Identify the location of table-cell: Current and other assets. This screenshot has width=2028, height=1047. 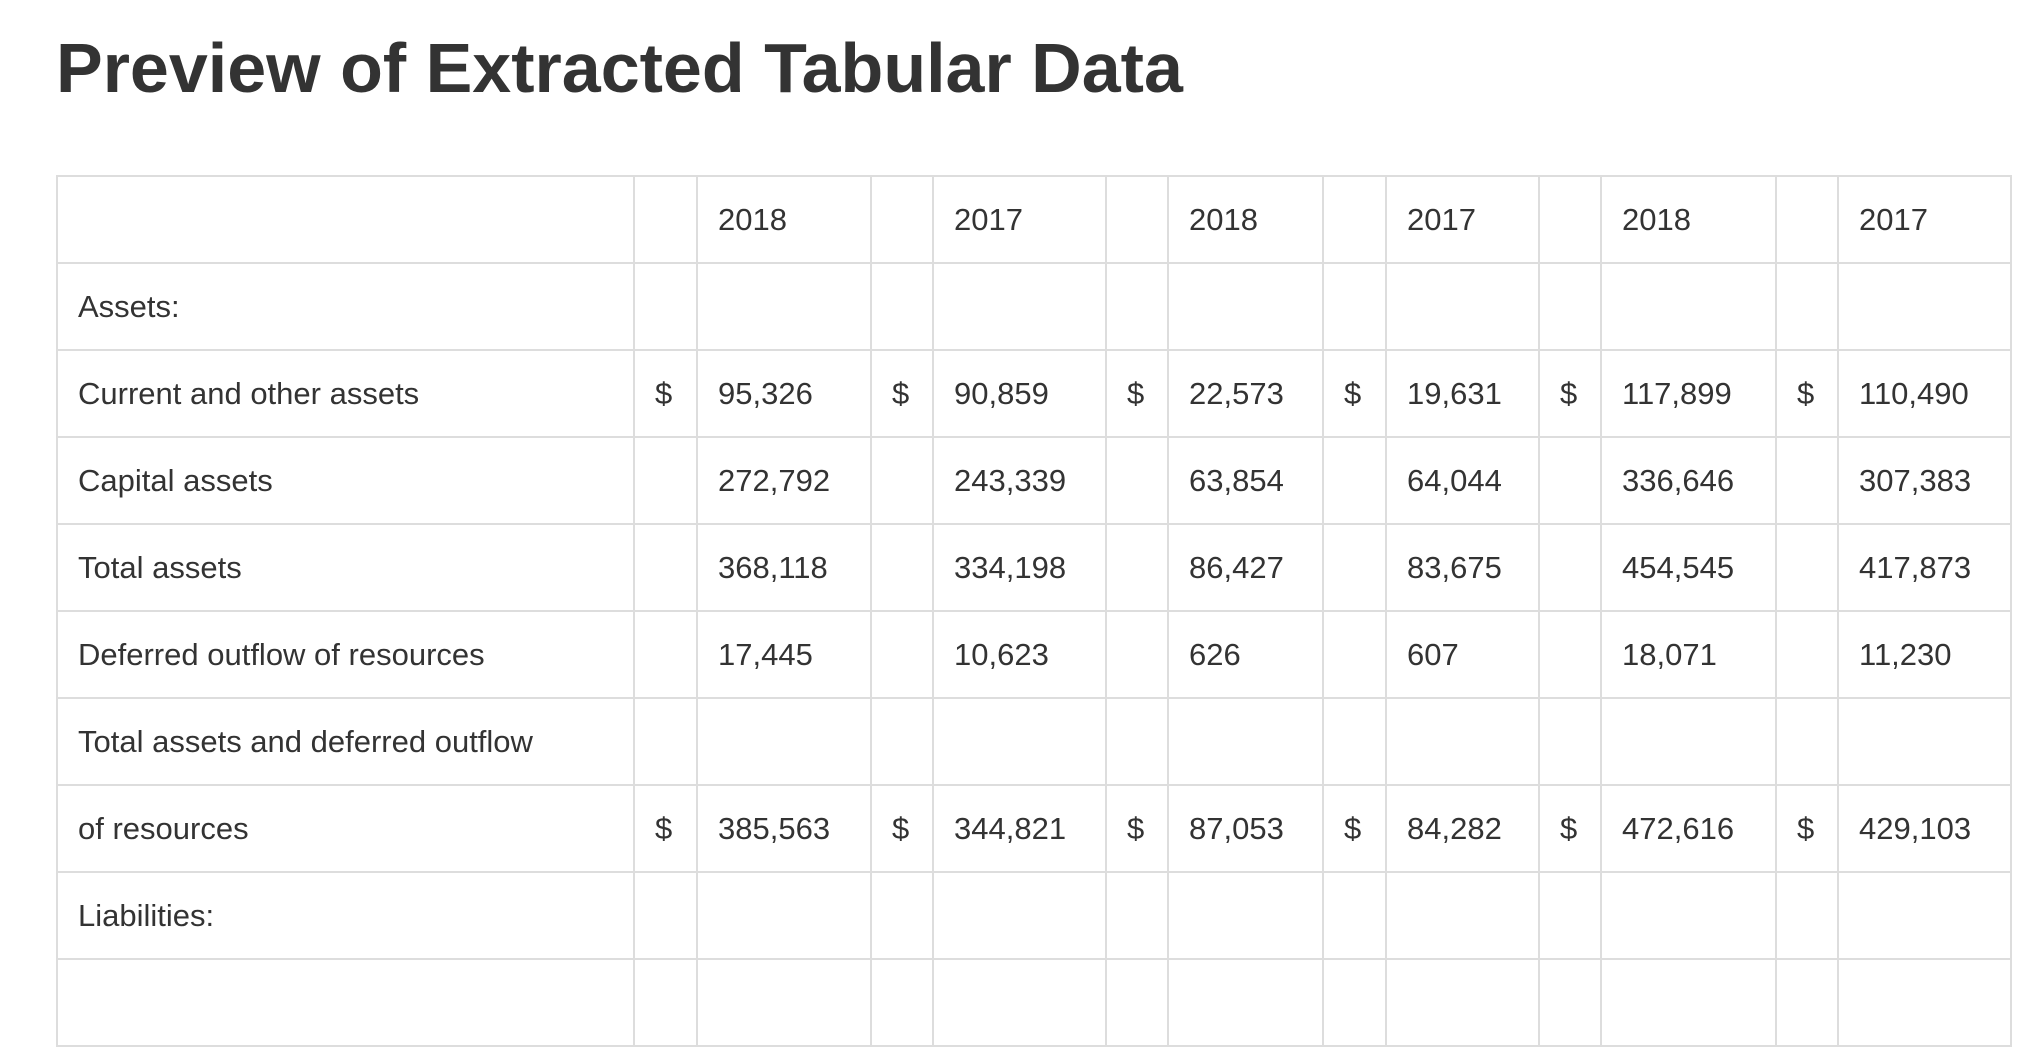
(345, 393).